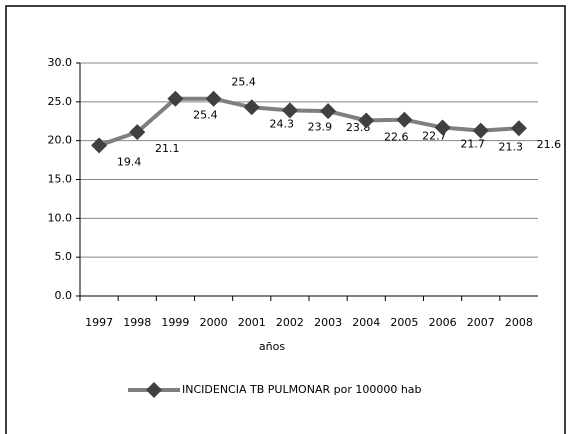 Image resolution: width=571 pixels, height=434 pixels. What do you see at coordinates (60, 140) in the screenshot?
I see `y-tick-label: 20.0` at bounding box center [60, 140].